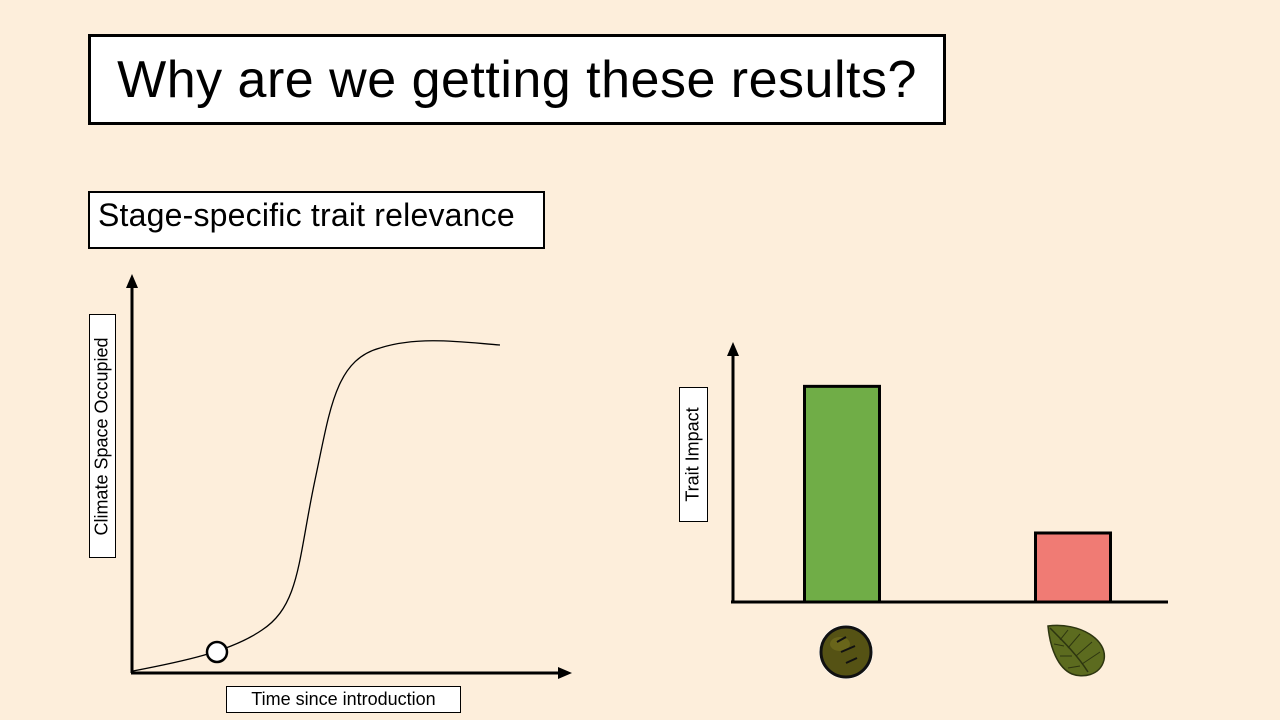 This screenshot has width=1280, height=720. Describe the element at coordinates (132, 281) in the screenshot. I see `left-y-axis-arrow-icon` at that location.